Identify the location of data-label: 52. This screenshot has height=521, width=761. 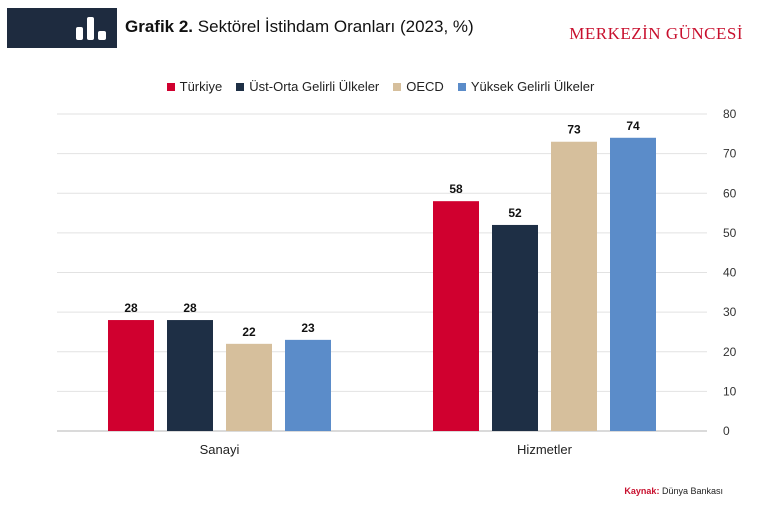
(515, 213).